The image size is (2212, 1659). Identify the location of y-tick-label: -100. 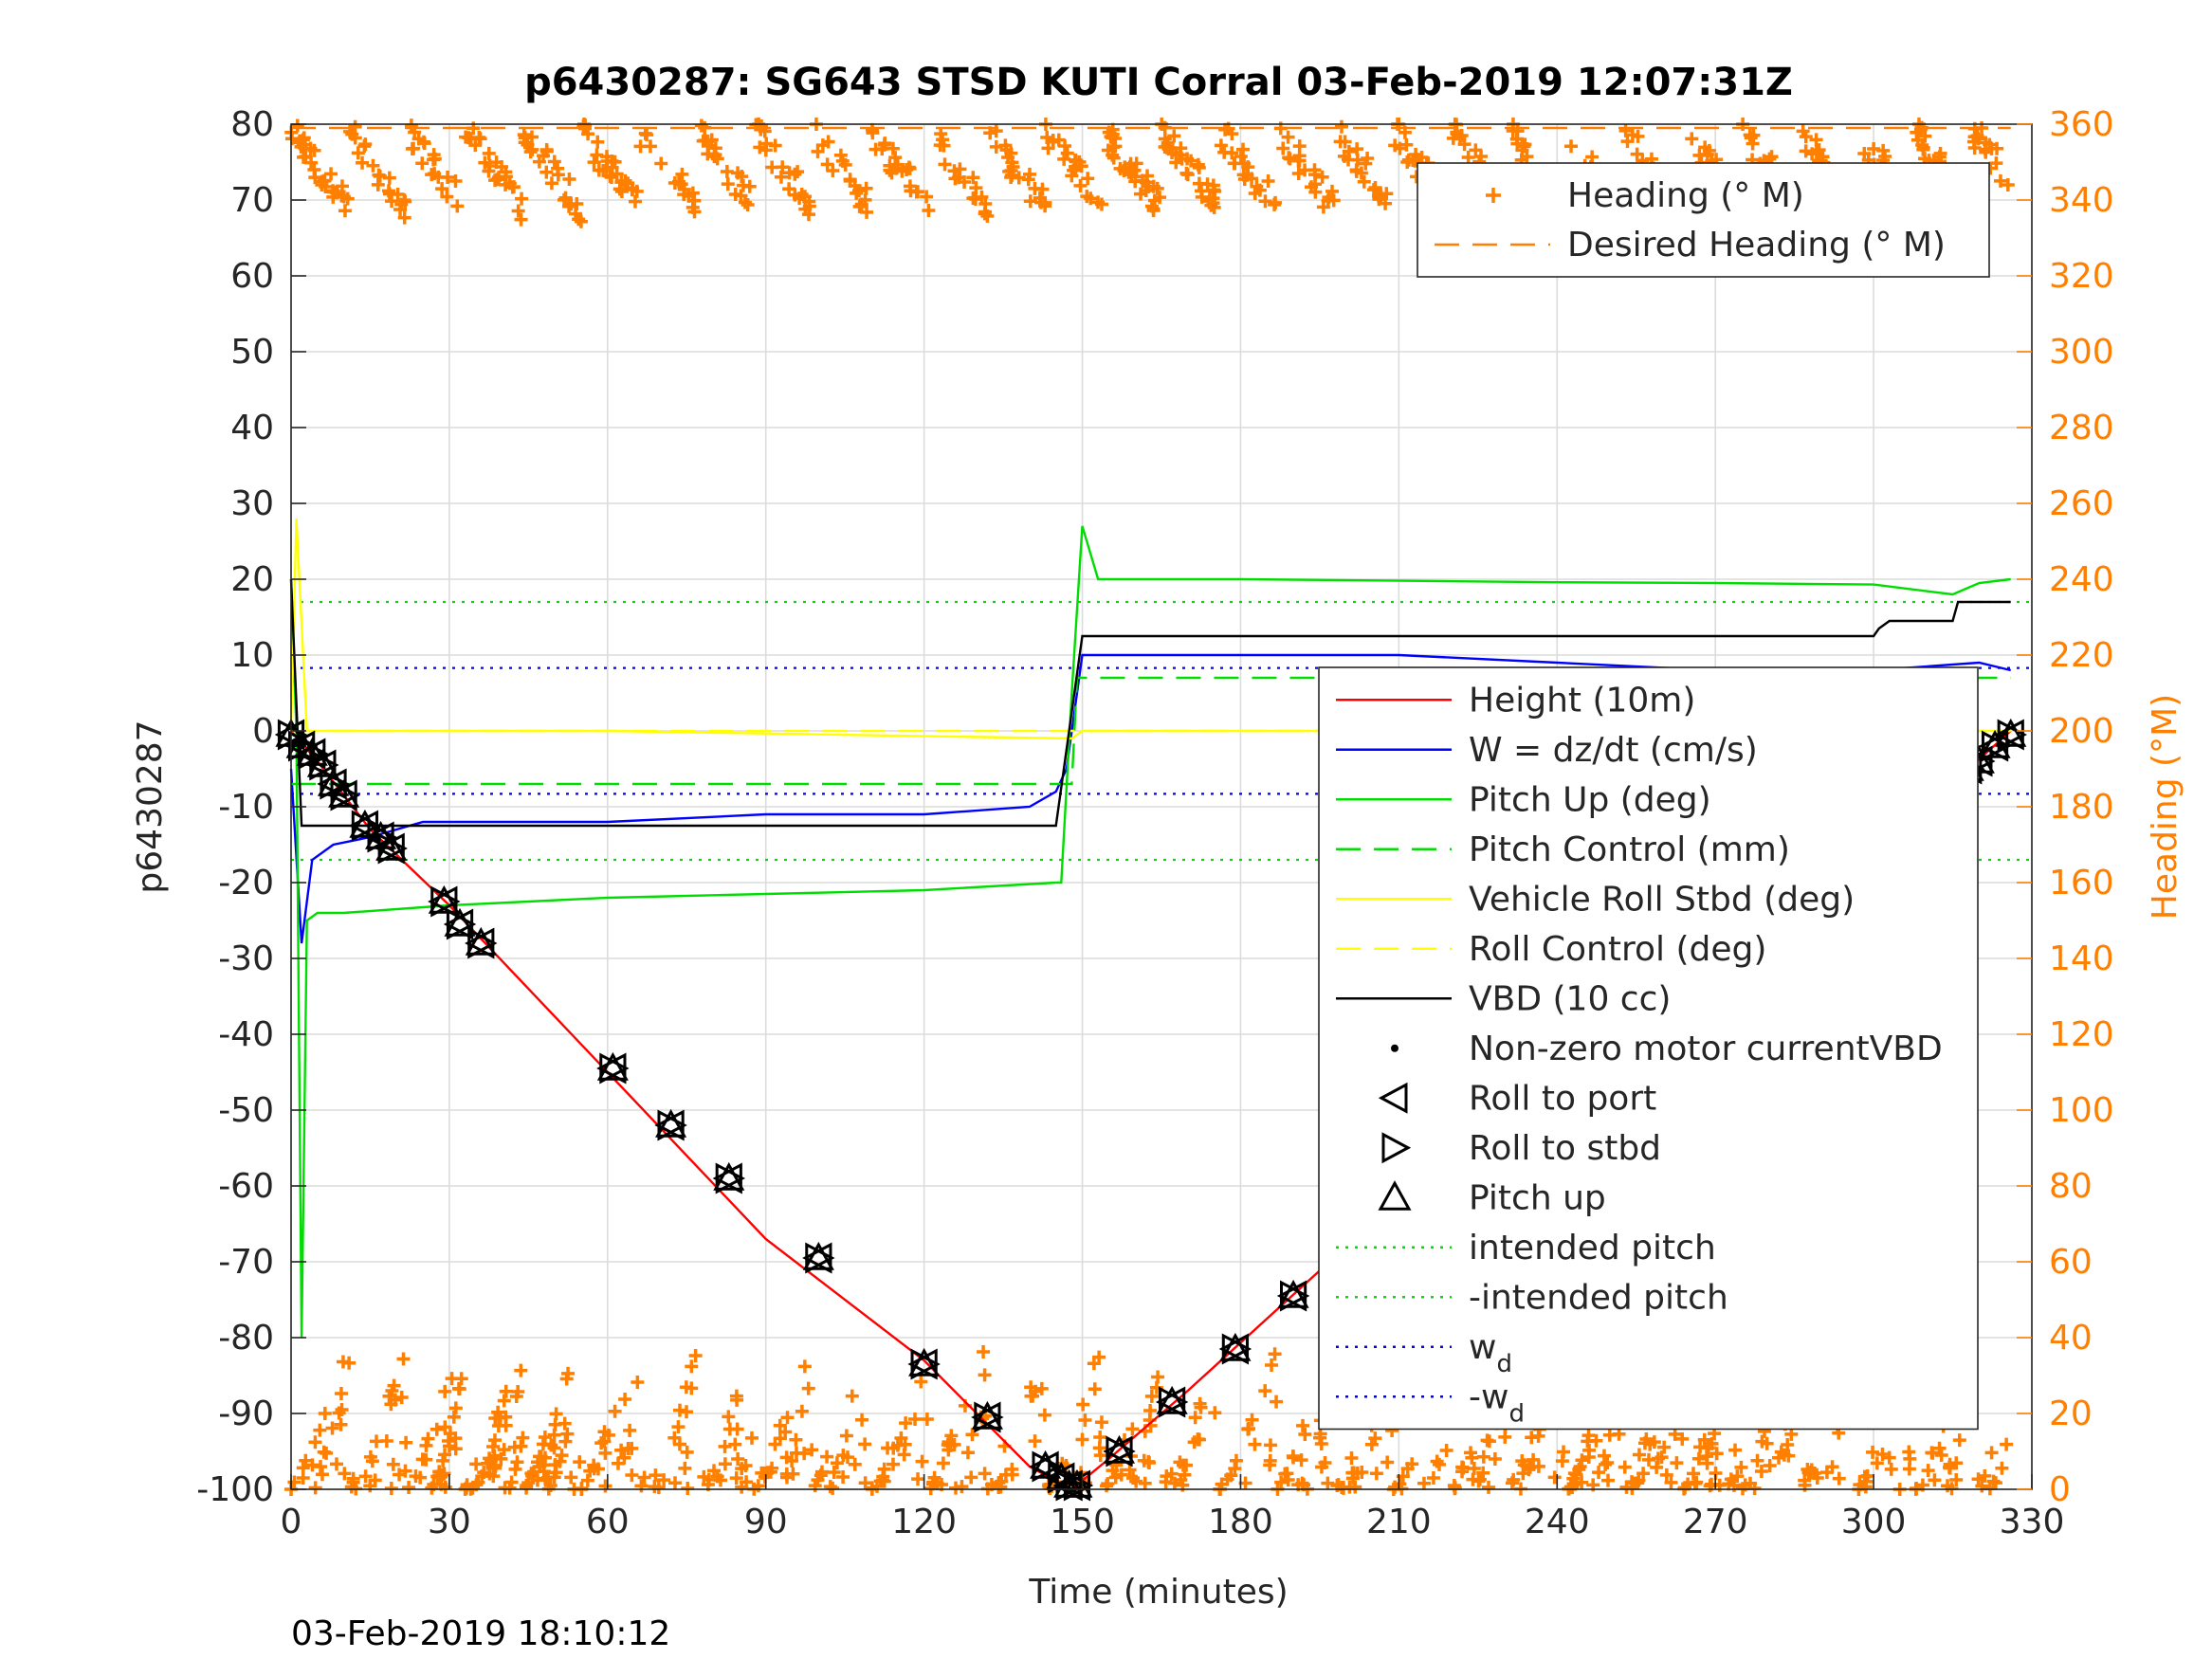
(235, 1489).